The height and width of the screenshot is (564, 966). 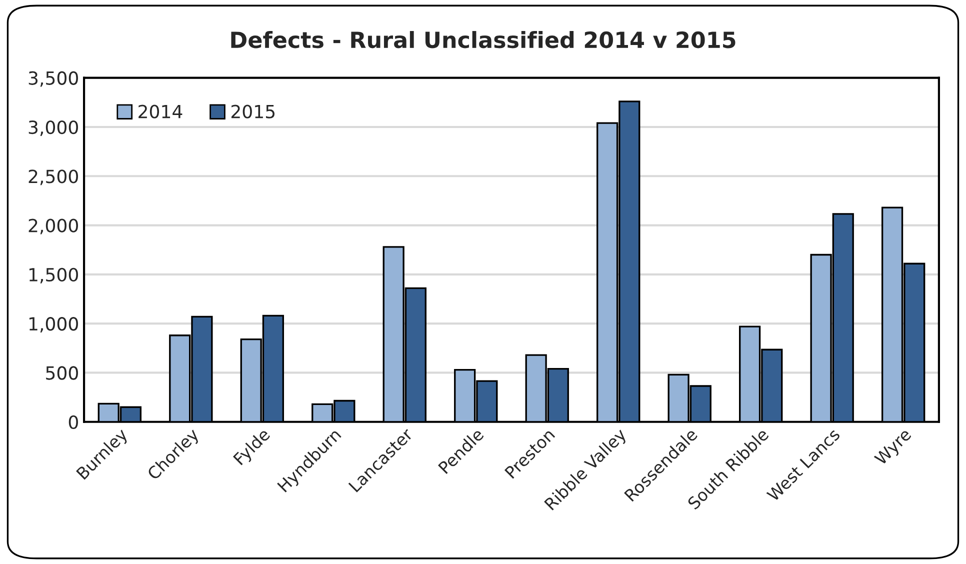 I want to click on legend-label: 2015, so click(x=253, y=111).